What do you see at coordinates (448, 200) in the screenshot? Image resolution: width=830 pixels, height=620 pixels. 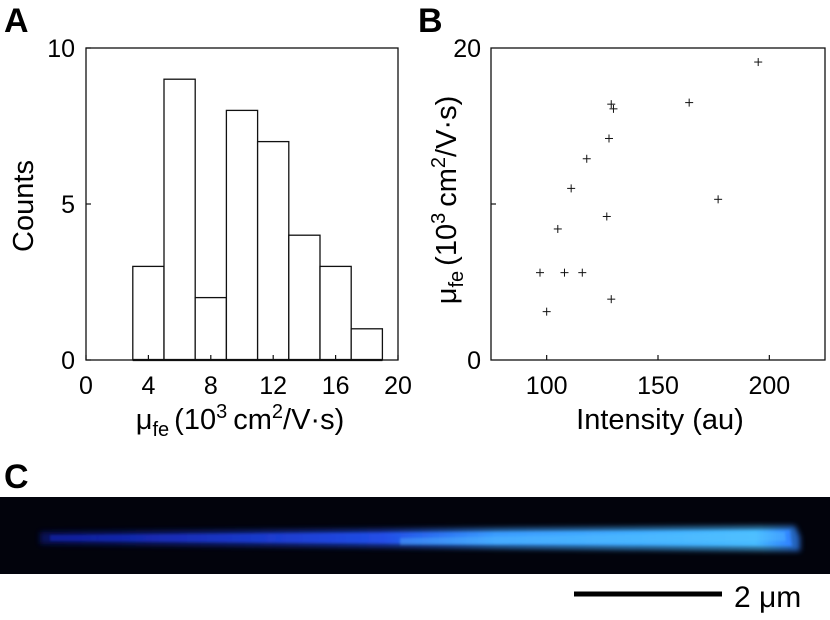 I see `scatter-y-axis-label: μfe(103cm2/V·s)` at bounding box center [448, 200].